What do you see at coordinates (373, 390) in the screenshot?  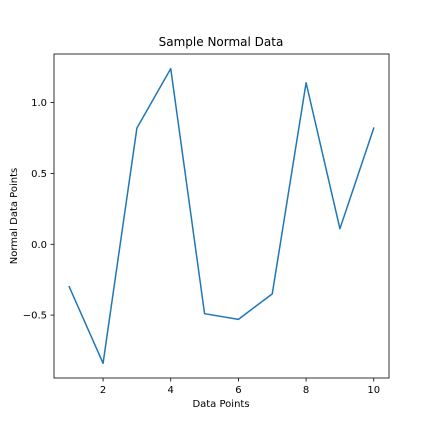 I see `x-tick-label: 10` at bounding box center [373, 390].